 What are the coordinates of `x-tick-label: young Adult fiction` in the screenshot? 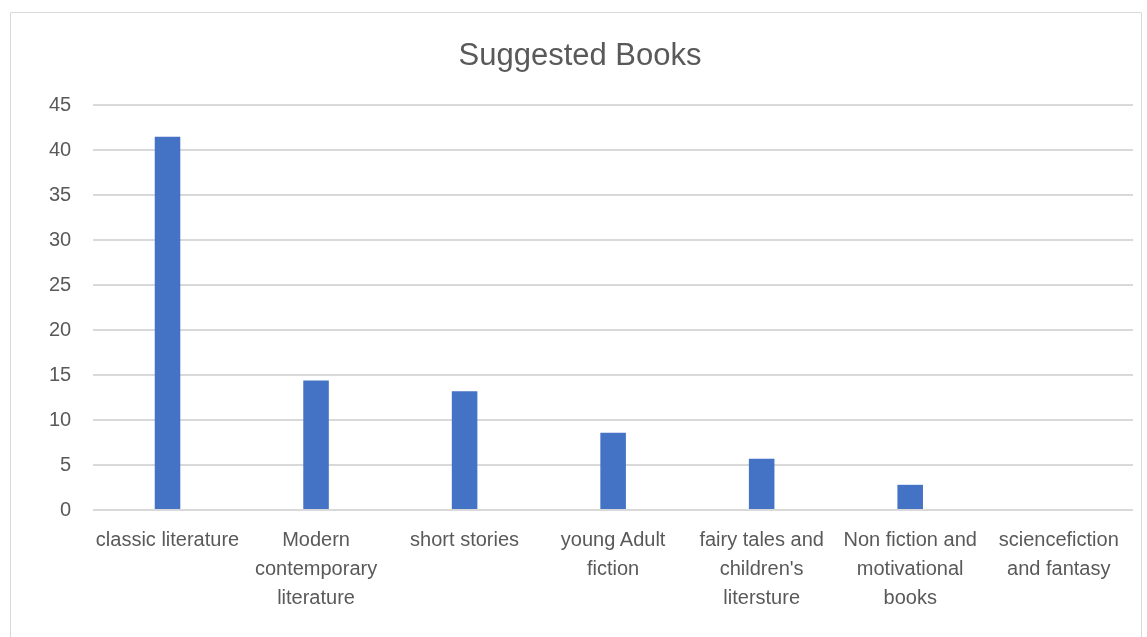 It's located at (613, 554).